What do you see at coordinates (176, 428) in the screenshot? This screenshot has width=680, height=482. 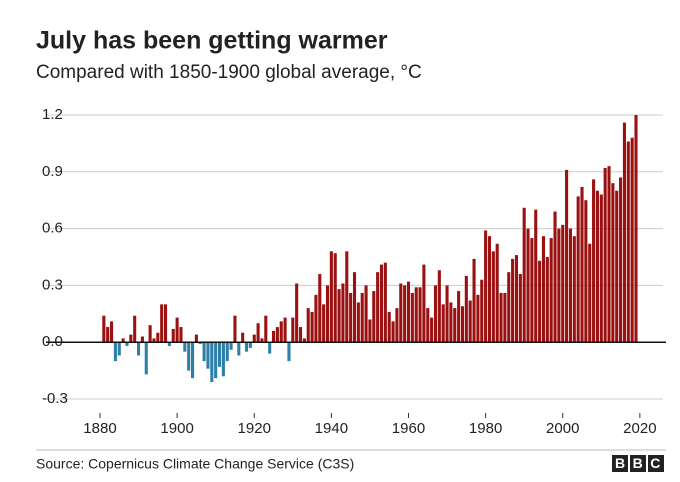 I see `x-tick-label: 1900` at bounding box center [176, 428].